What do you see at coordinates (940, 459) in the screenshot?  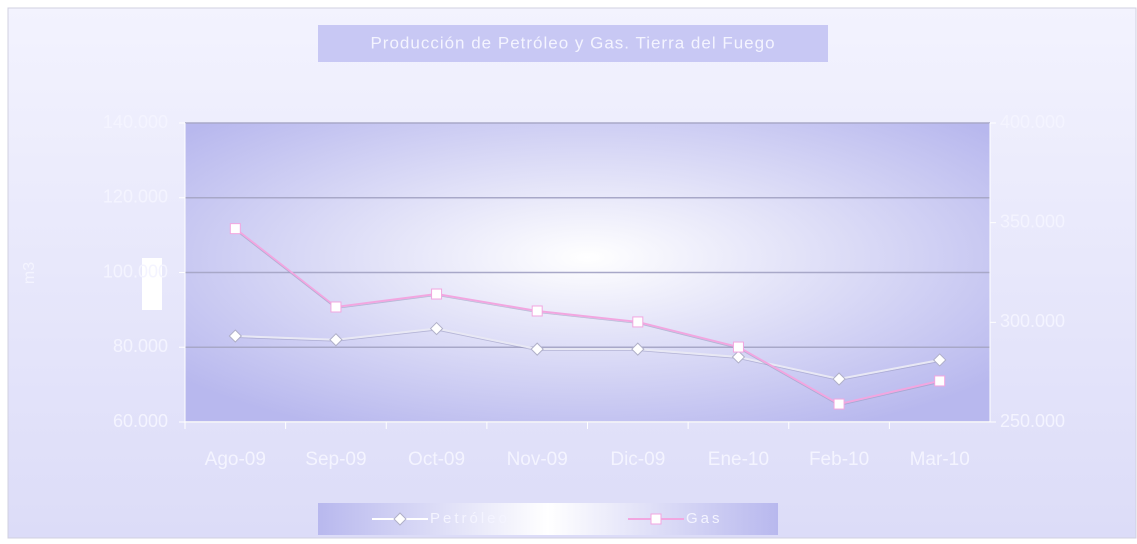 I see `x-tick-label: Mar-10` at bounding box center [940, 459].